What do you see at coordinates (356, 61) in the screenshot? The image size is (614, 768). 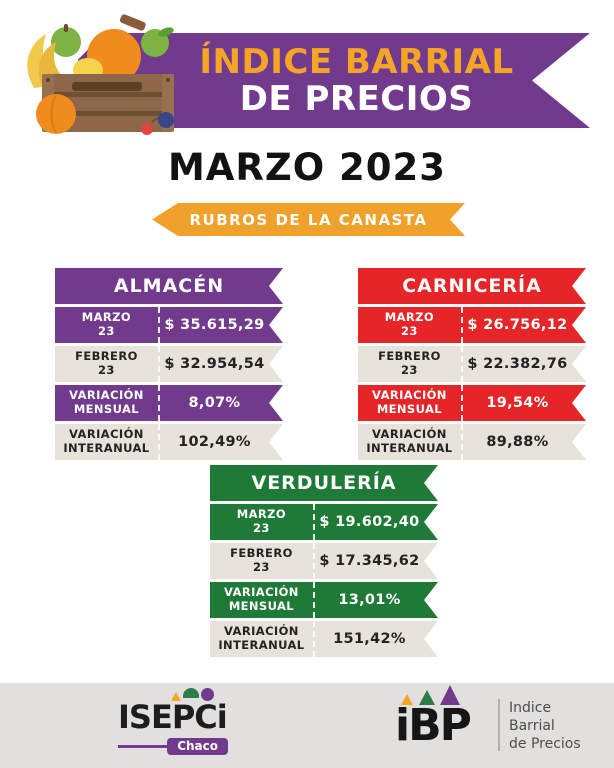 I see `banner-title-line1: ÍNDICE BARRIAL` at bounding box center [356, 61].